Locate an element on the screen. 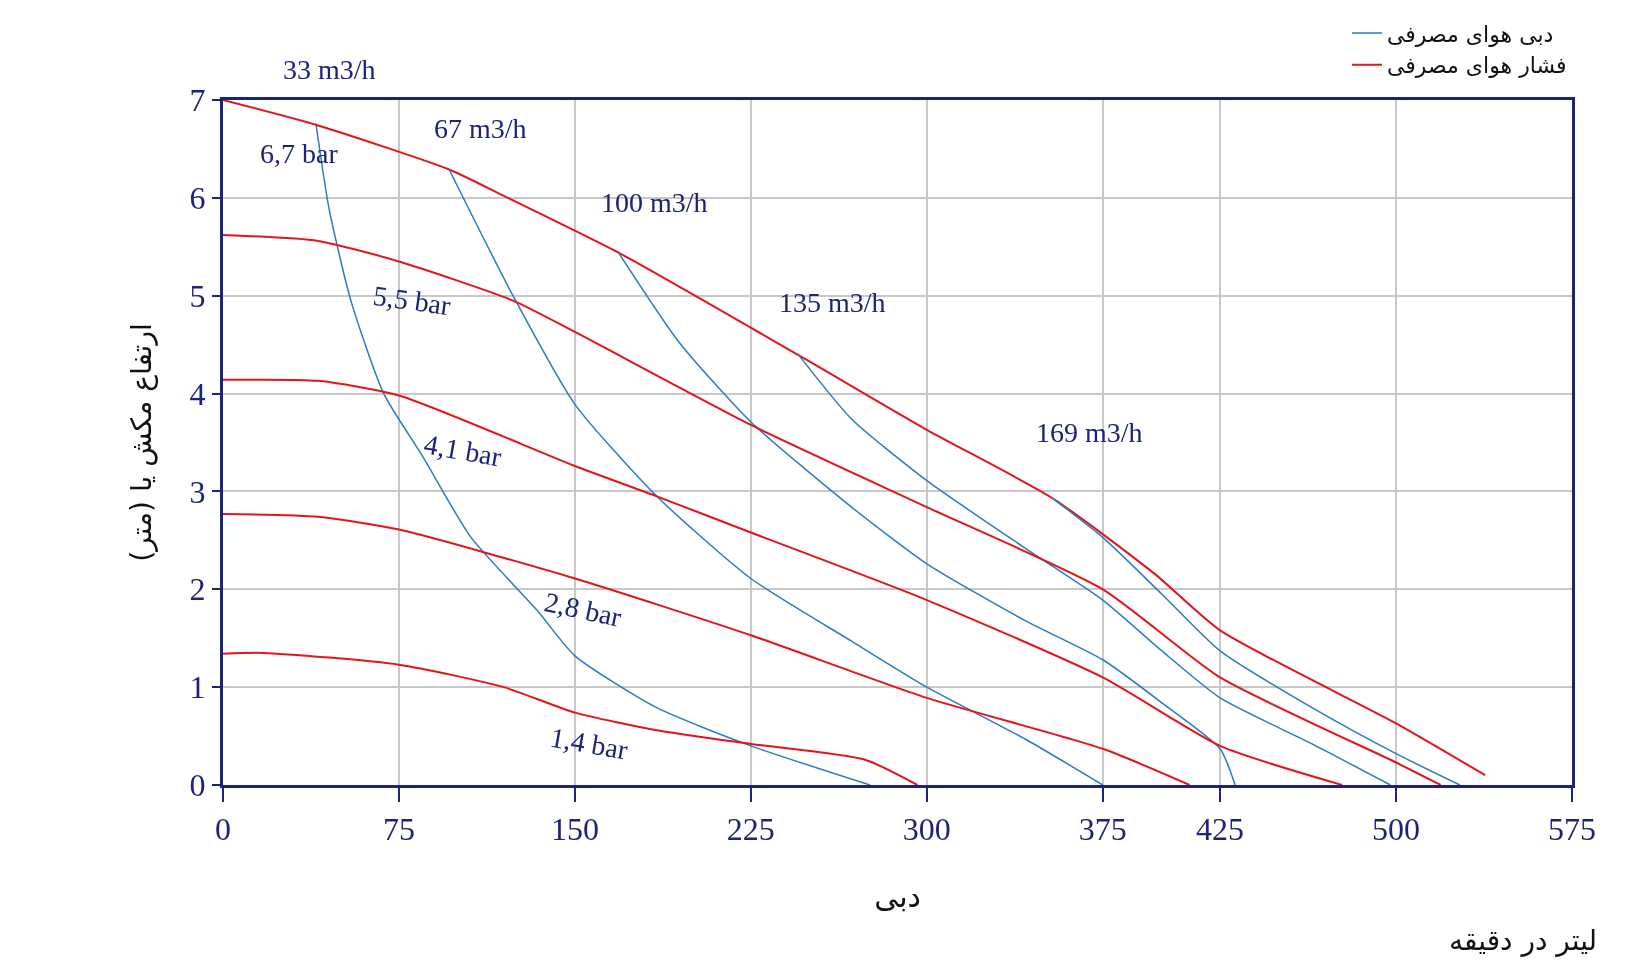 The width and height of the screenshot is (1637, 961). x-tick-label: 300 is located at coordinates (926, 829).